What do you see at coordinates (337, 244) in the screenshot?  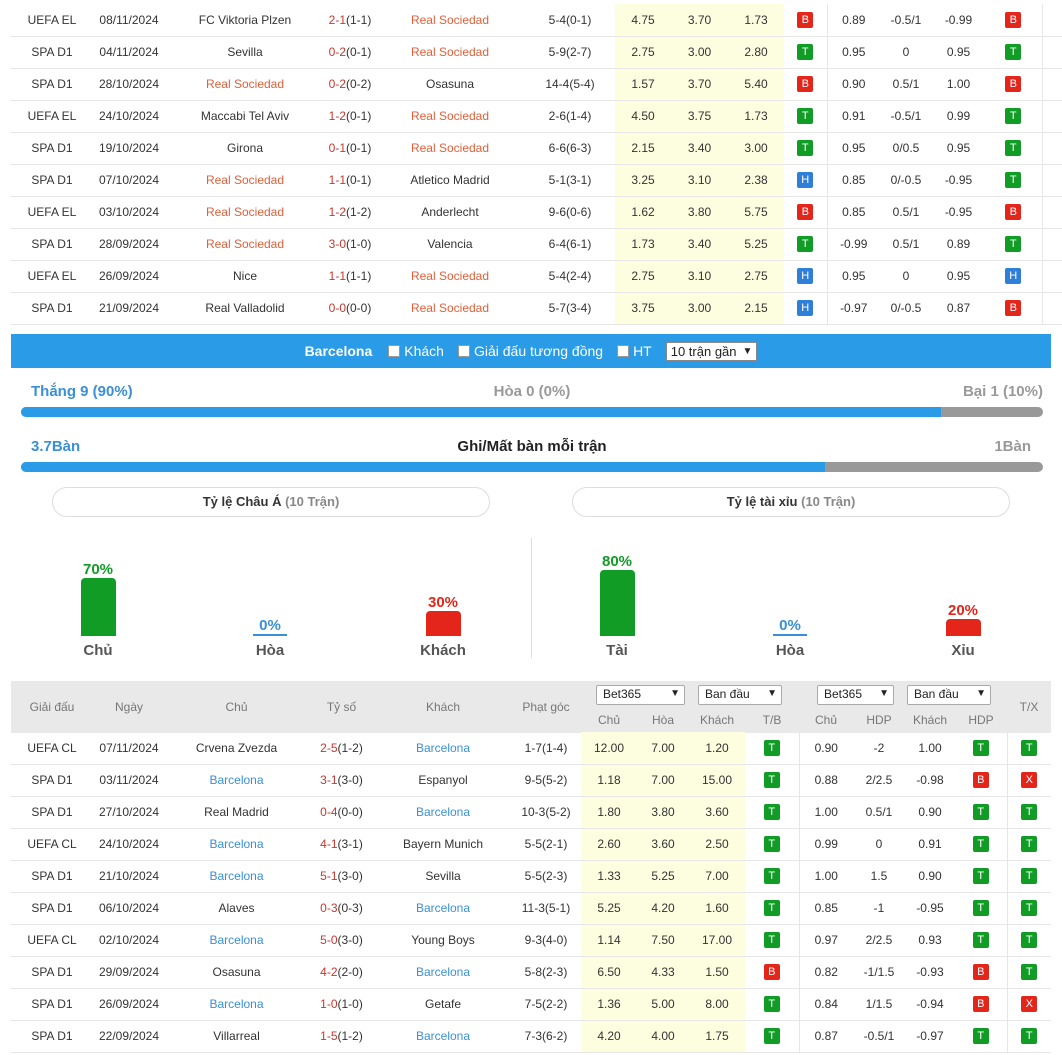 I see `full-time-score: 3-0` at bounding box center [337, 244].